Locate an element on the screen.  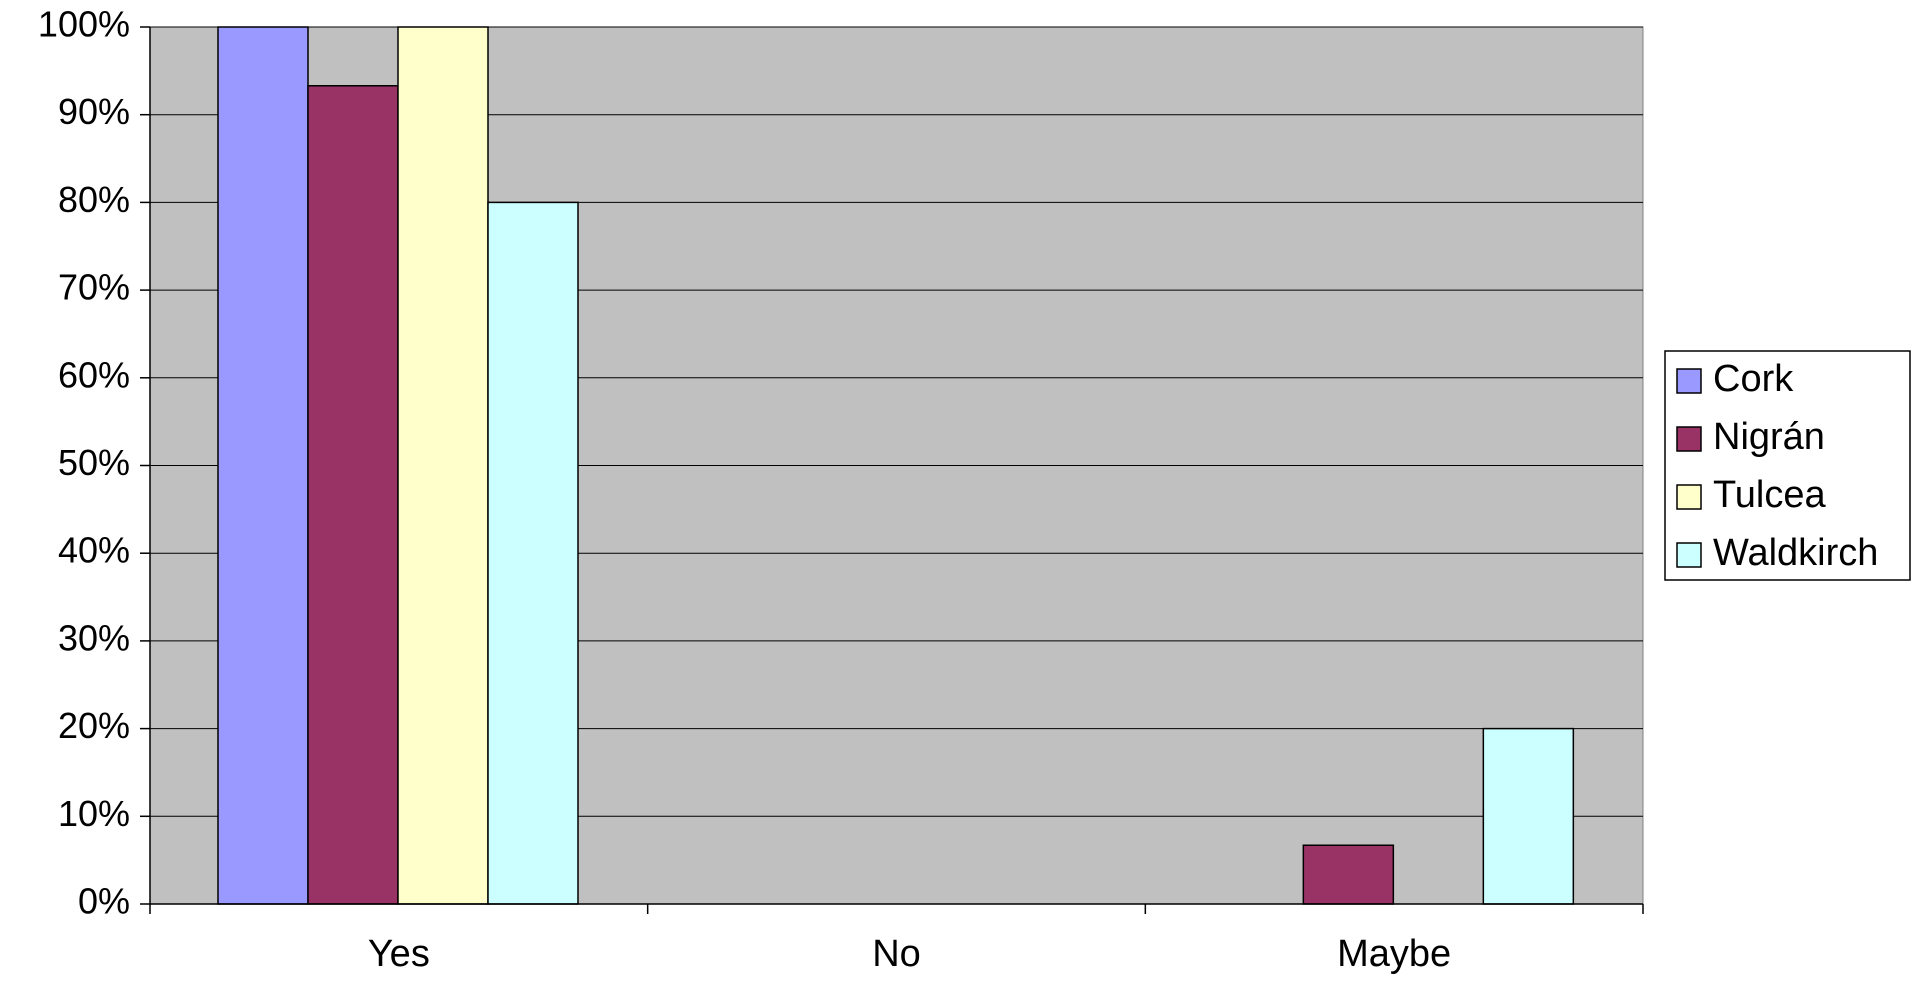
bar-nigr-n-maybe is located at coordinates (1348, 874).